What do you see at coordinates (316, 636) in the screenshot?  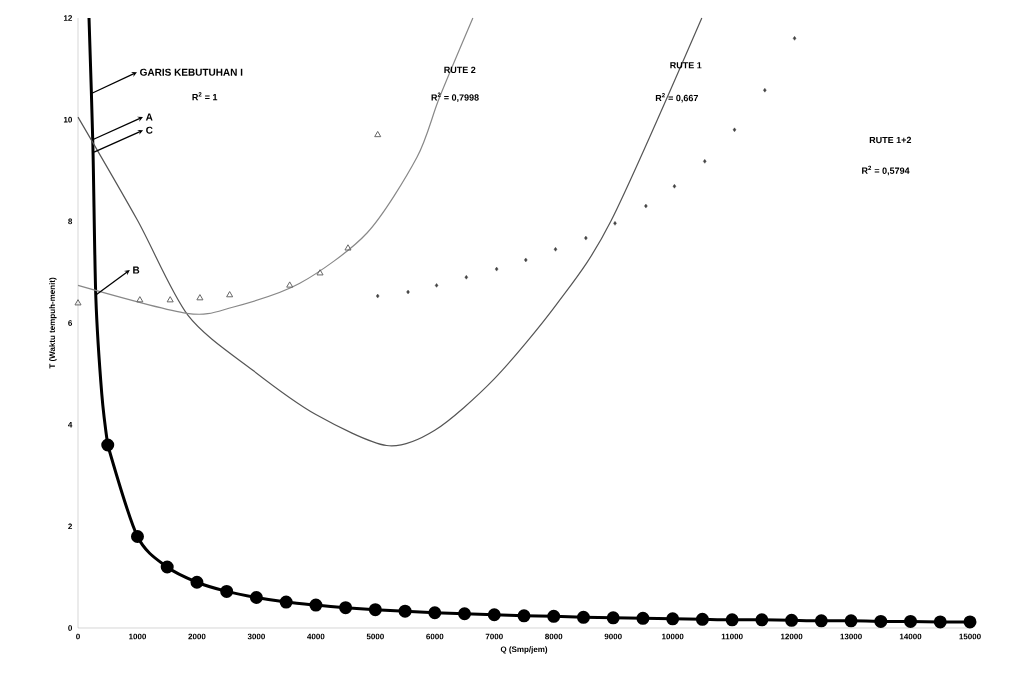 I see `x-tick-label: 4000` at bounding box center [316, 636].